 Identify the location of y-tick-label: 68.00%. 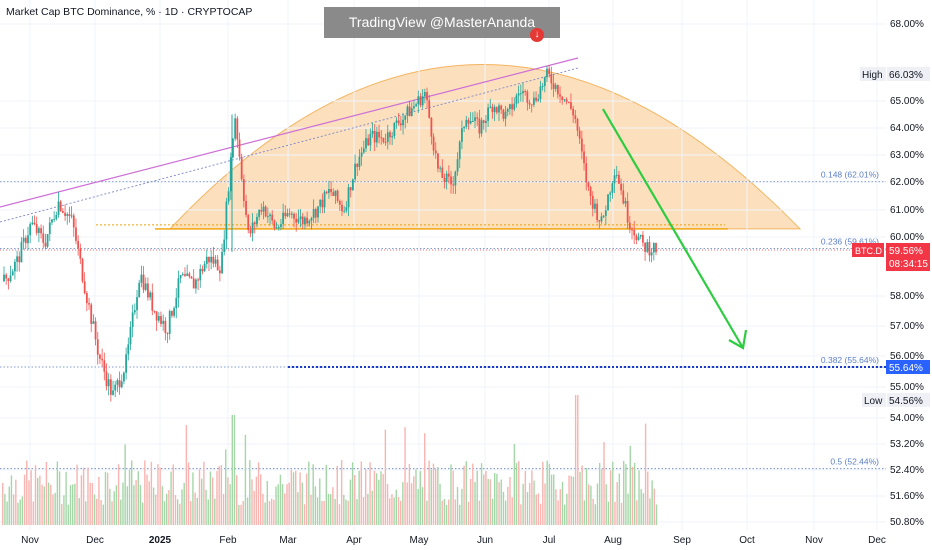
(907, 24).